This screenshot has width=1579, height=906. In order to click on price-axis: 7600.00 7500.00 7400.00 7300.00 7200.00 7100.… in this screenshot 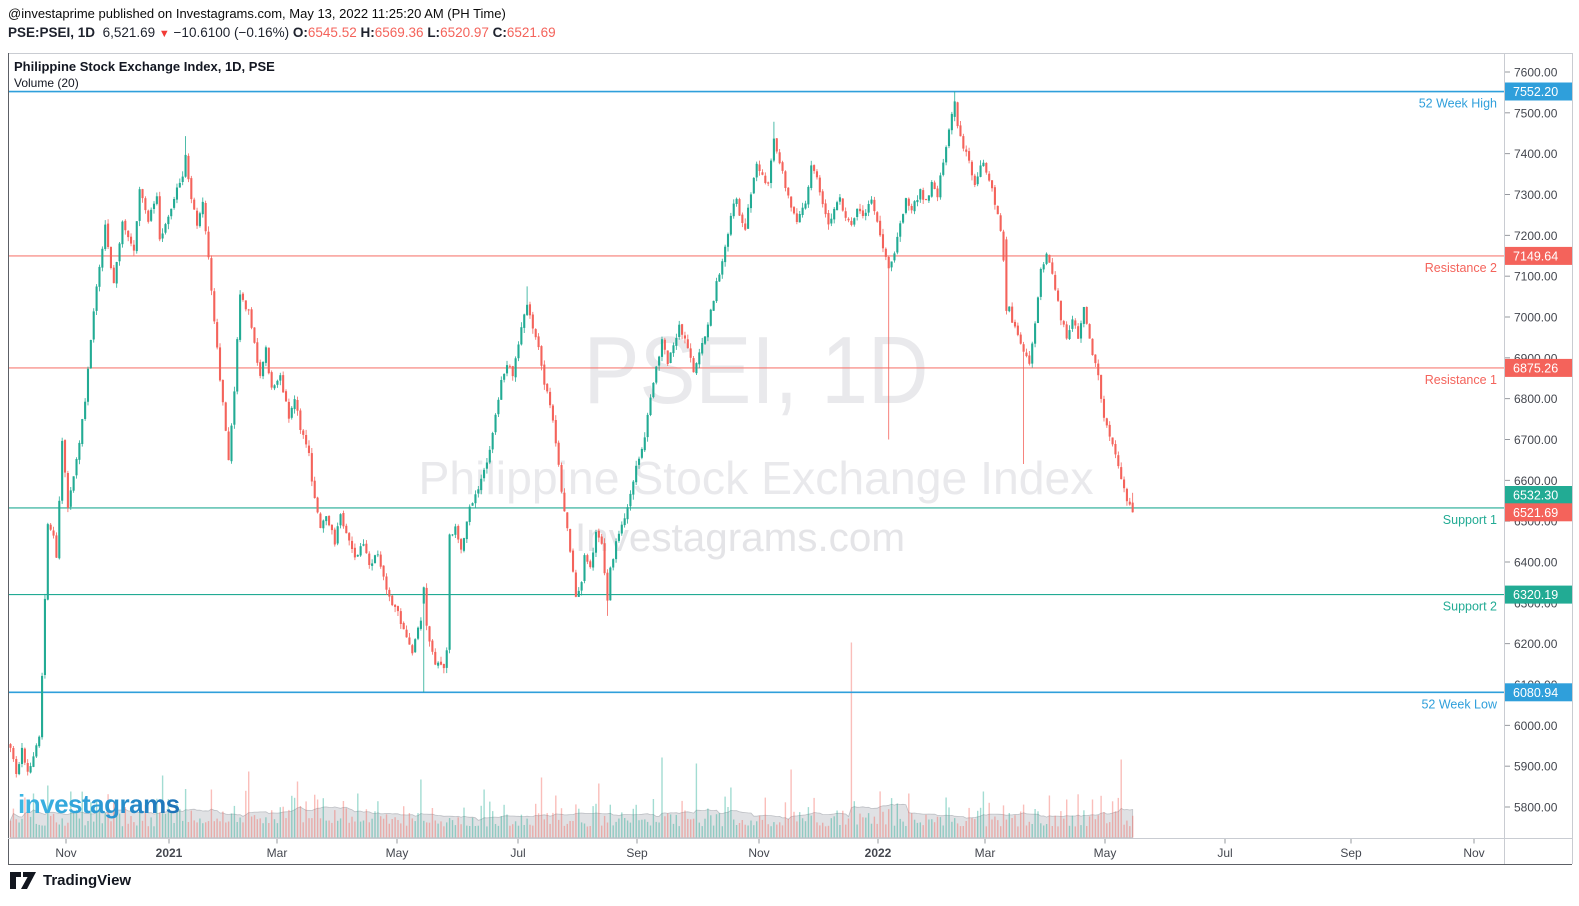, I will do `click(1531, 440)`.